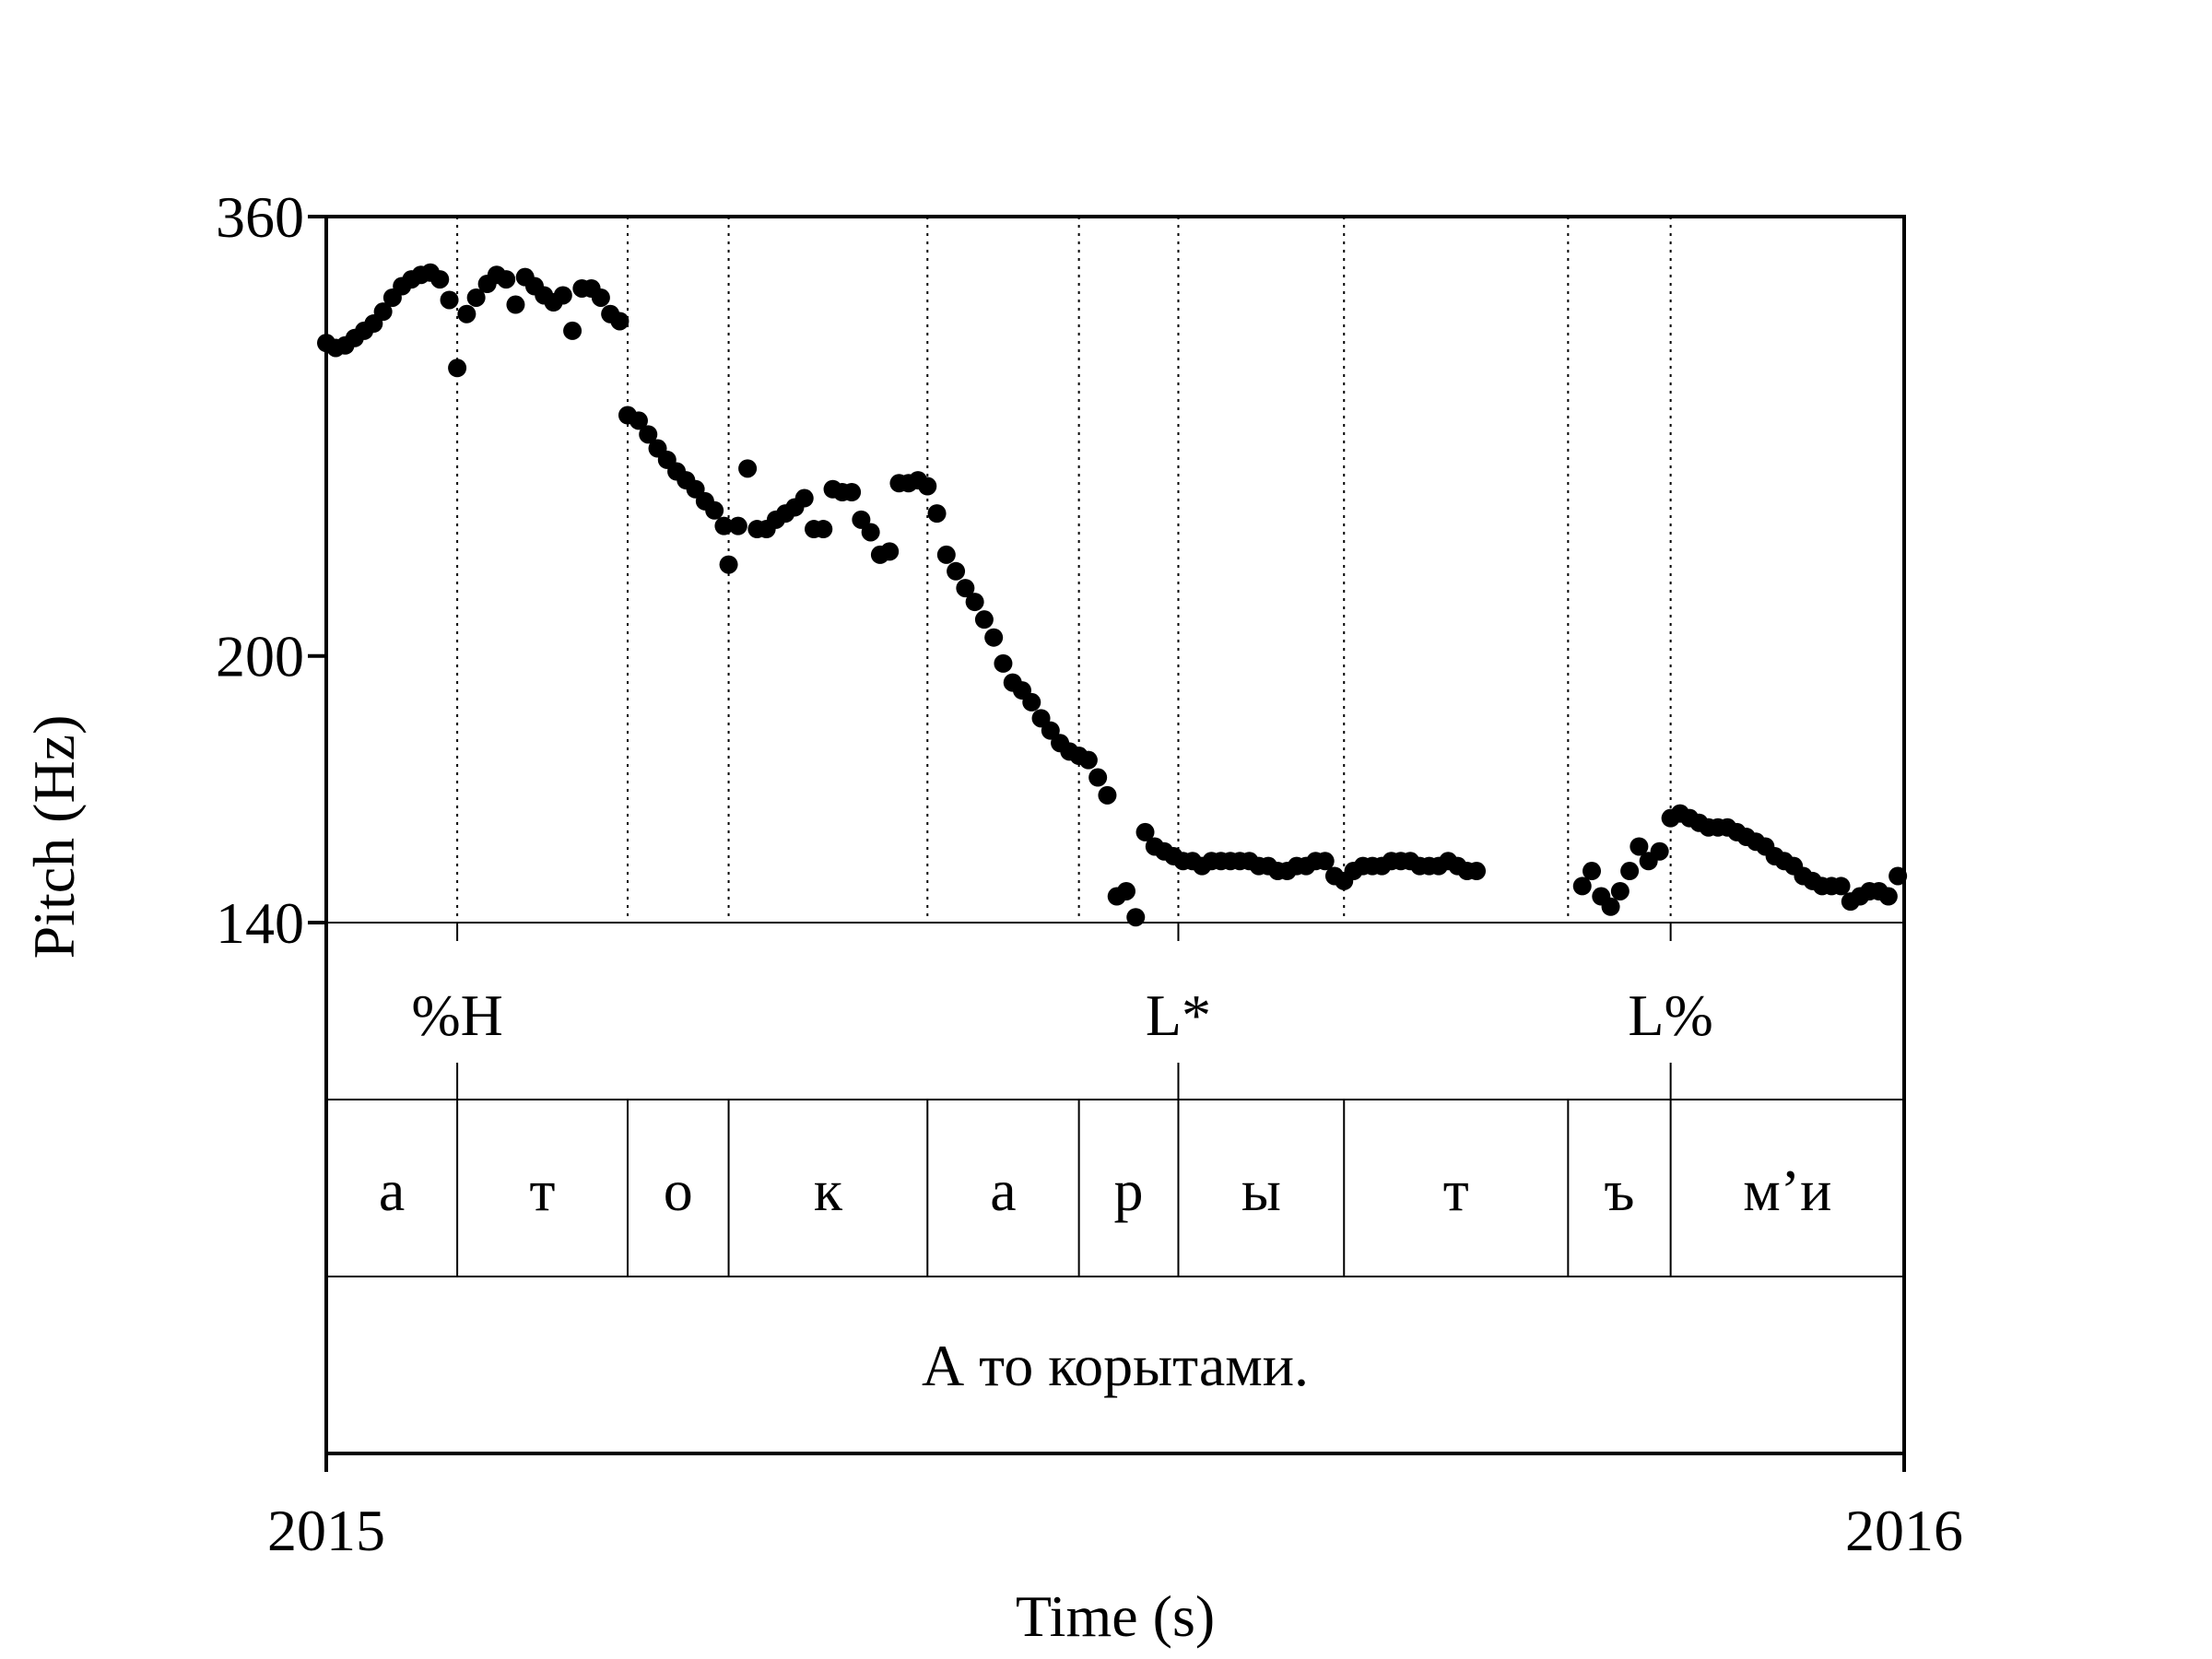 The image size is (2212, 1659). I want to click on tone-label-2: L%, so click(1670, 1015).